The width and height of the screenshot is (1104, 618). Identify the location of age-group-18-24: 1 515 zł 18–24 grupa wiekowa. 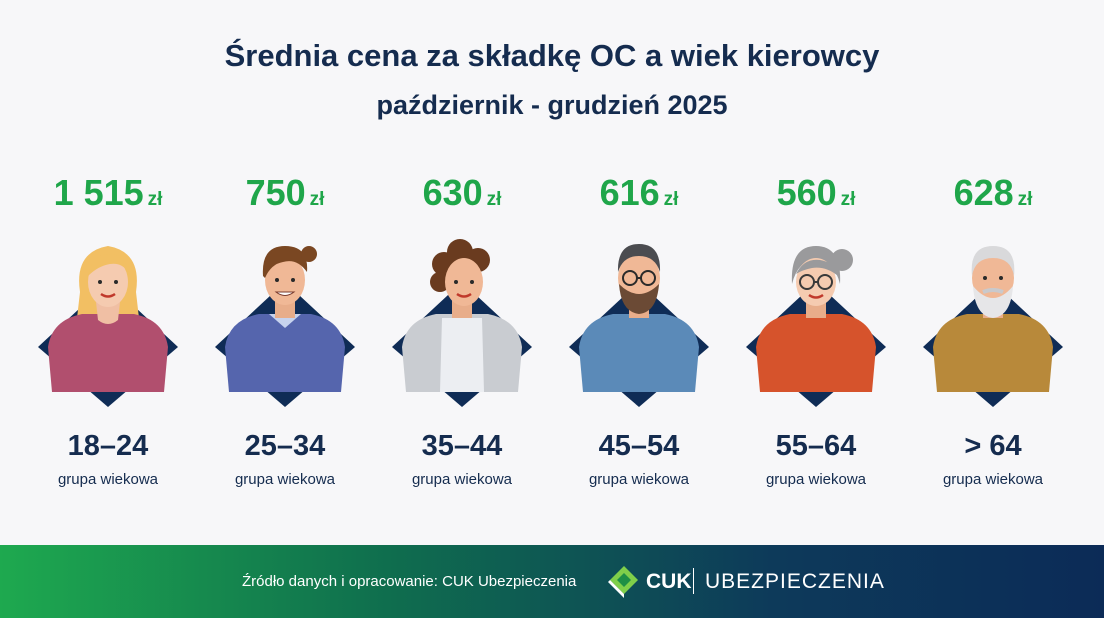
(108, 270).